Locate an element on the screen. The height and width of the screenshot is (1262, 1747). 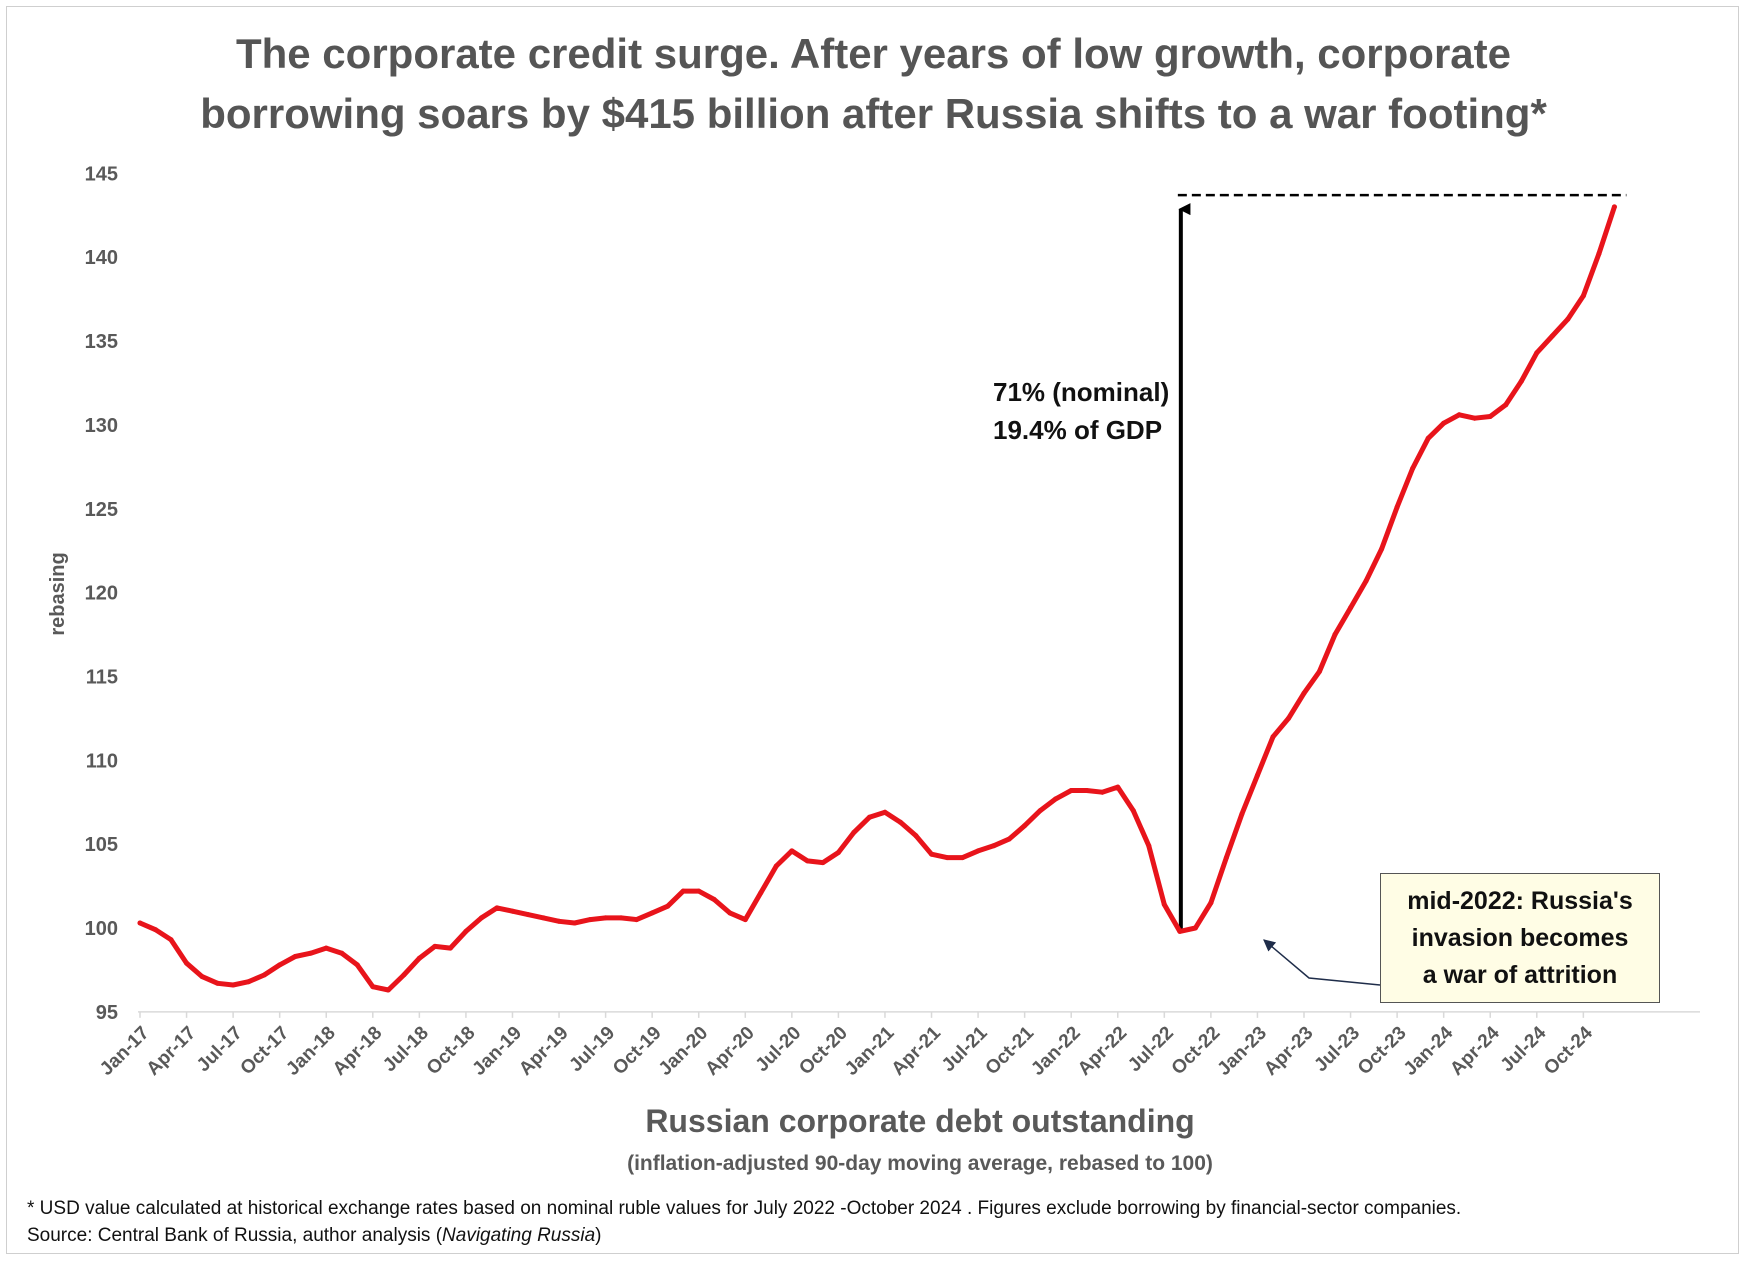
x-tick-label: Oct-22 is located at coordinates (1196, 1051).